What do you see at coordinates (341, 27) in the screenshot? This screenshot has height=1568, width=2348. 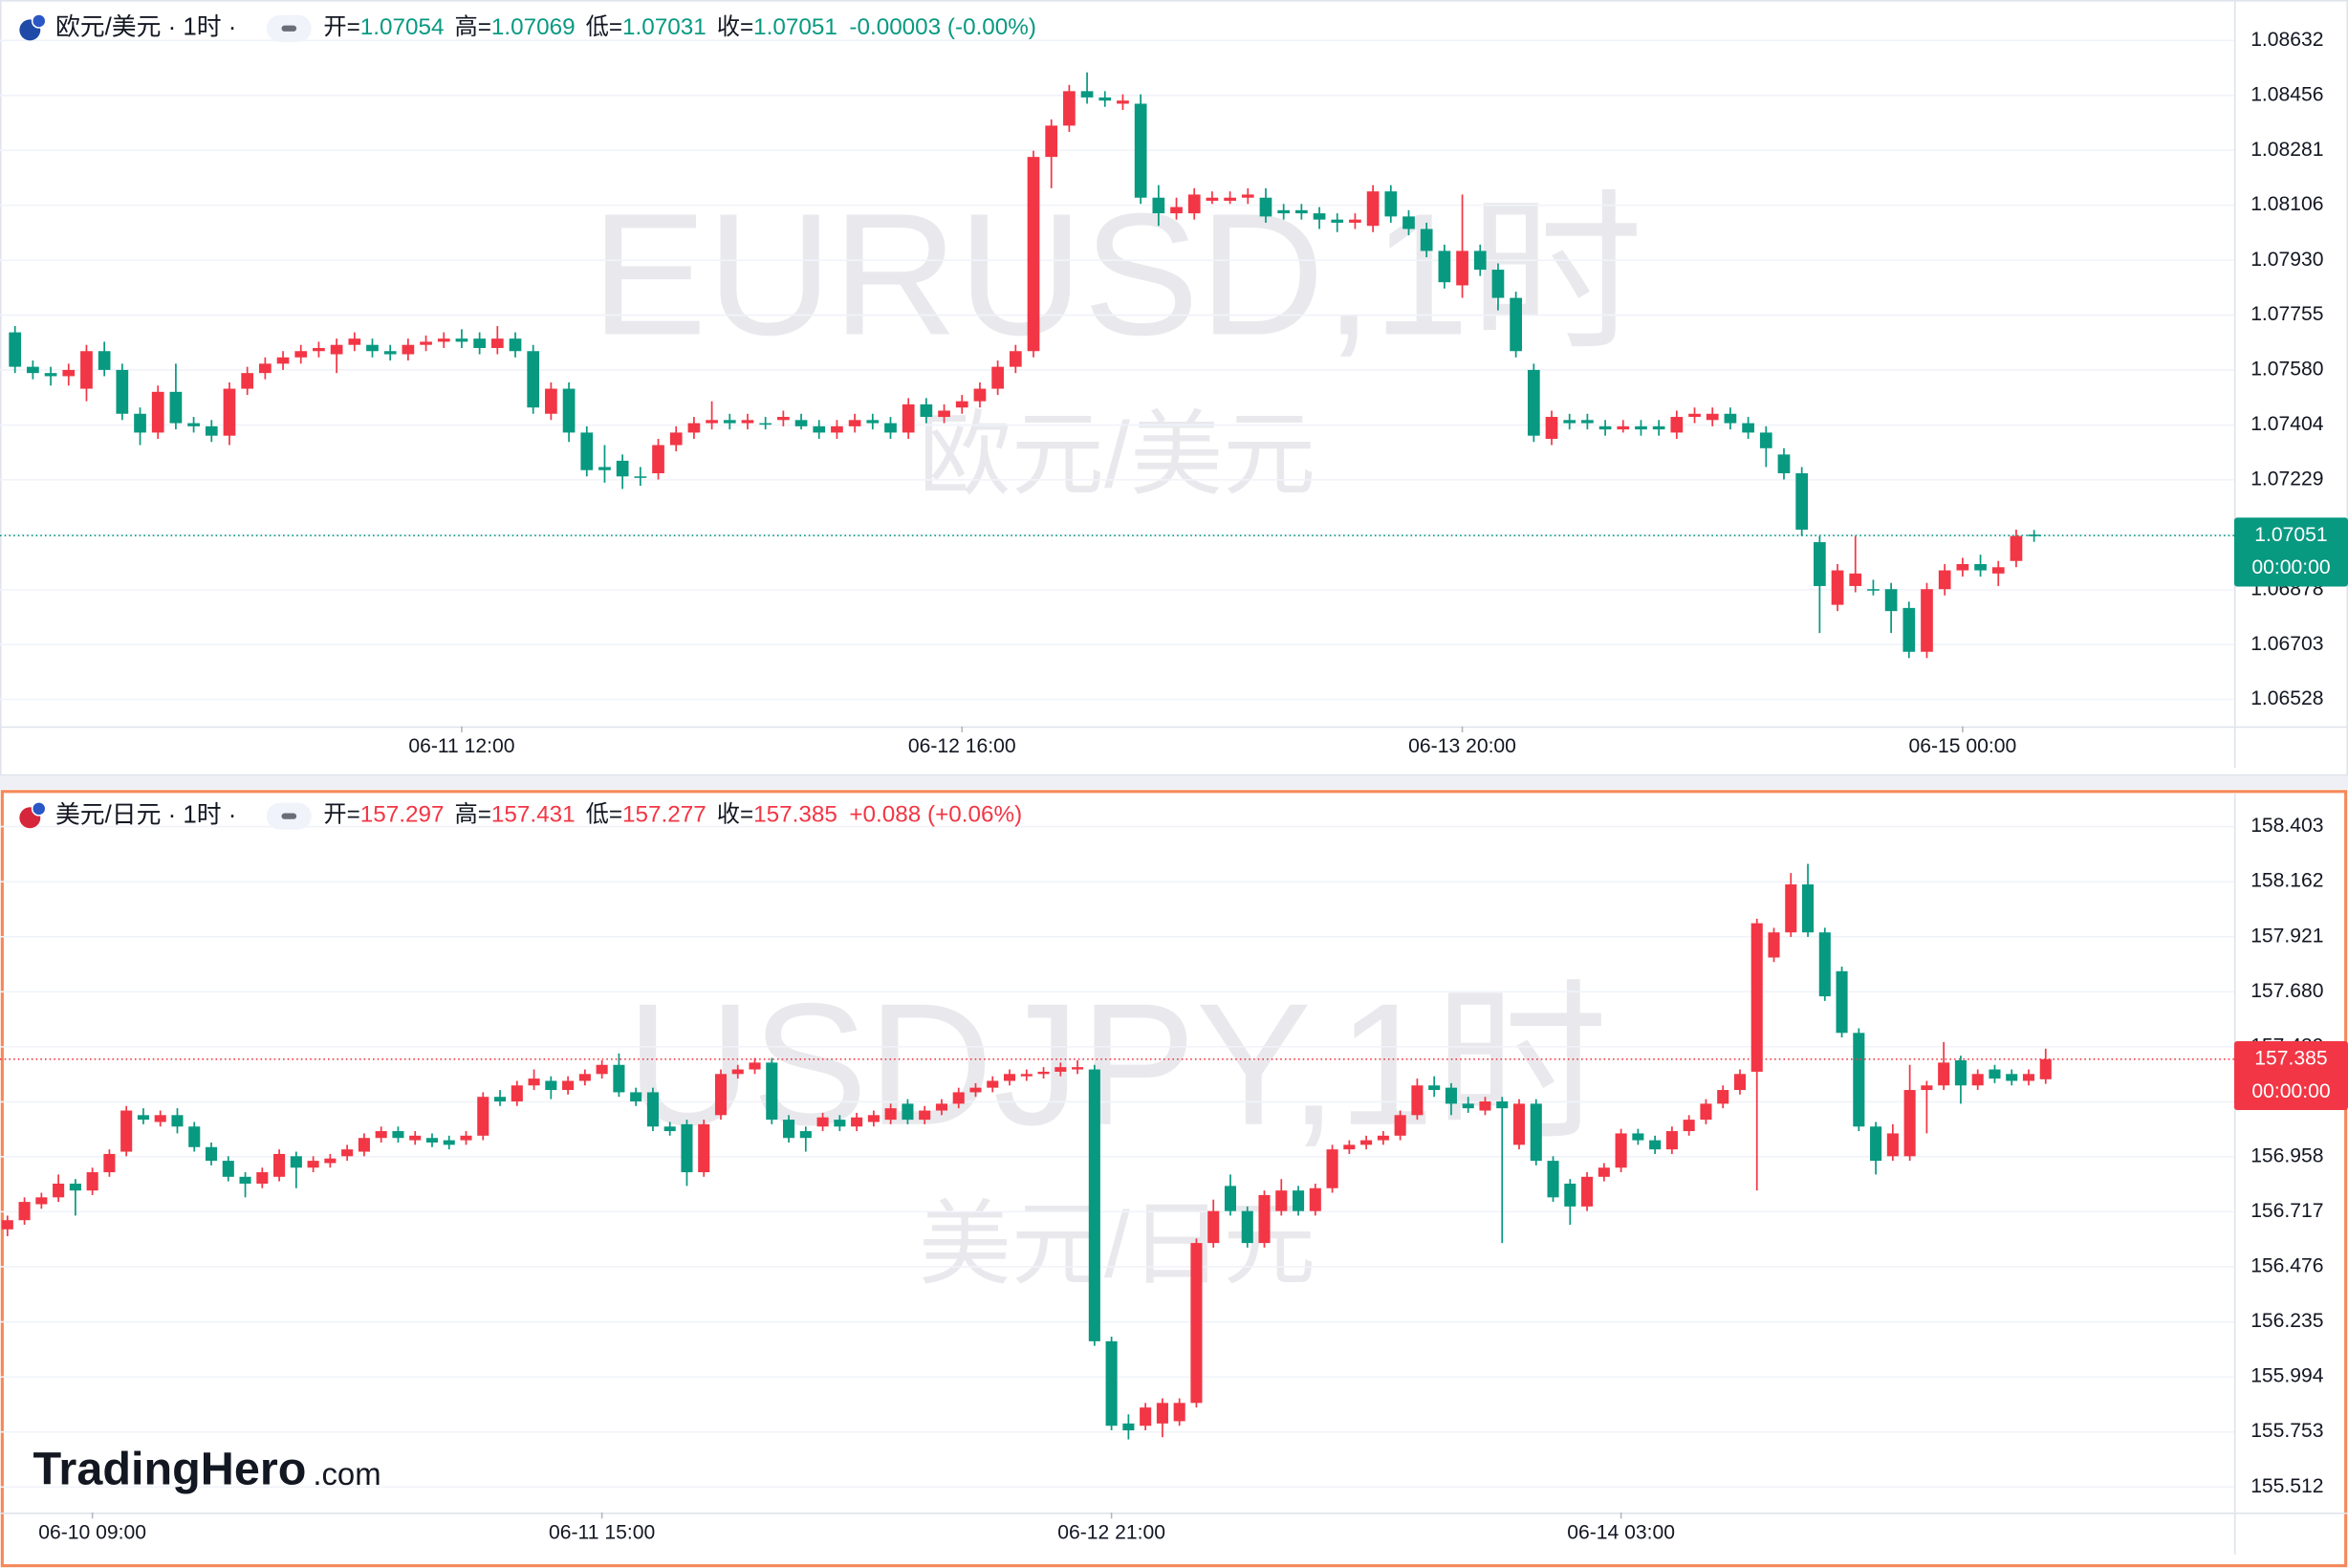 I see `ohlc-label: 开=` at bounding box center [341, 27].